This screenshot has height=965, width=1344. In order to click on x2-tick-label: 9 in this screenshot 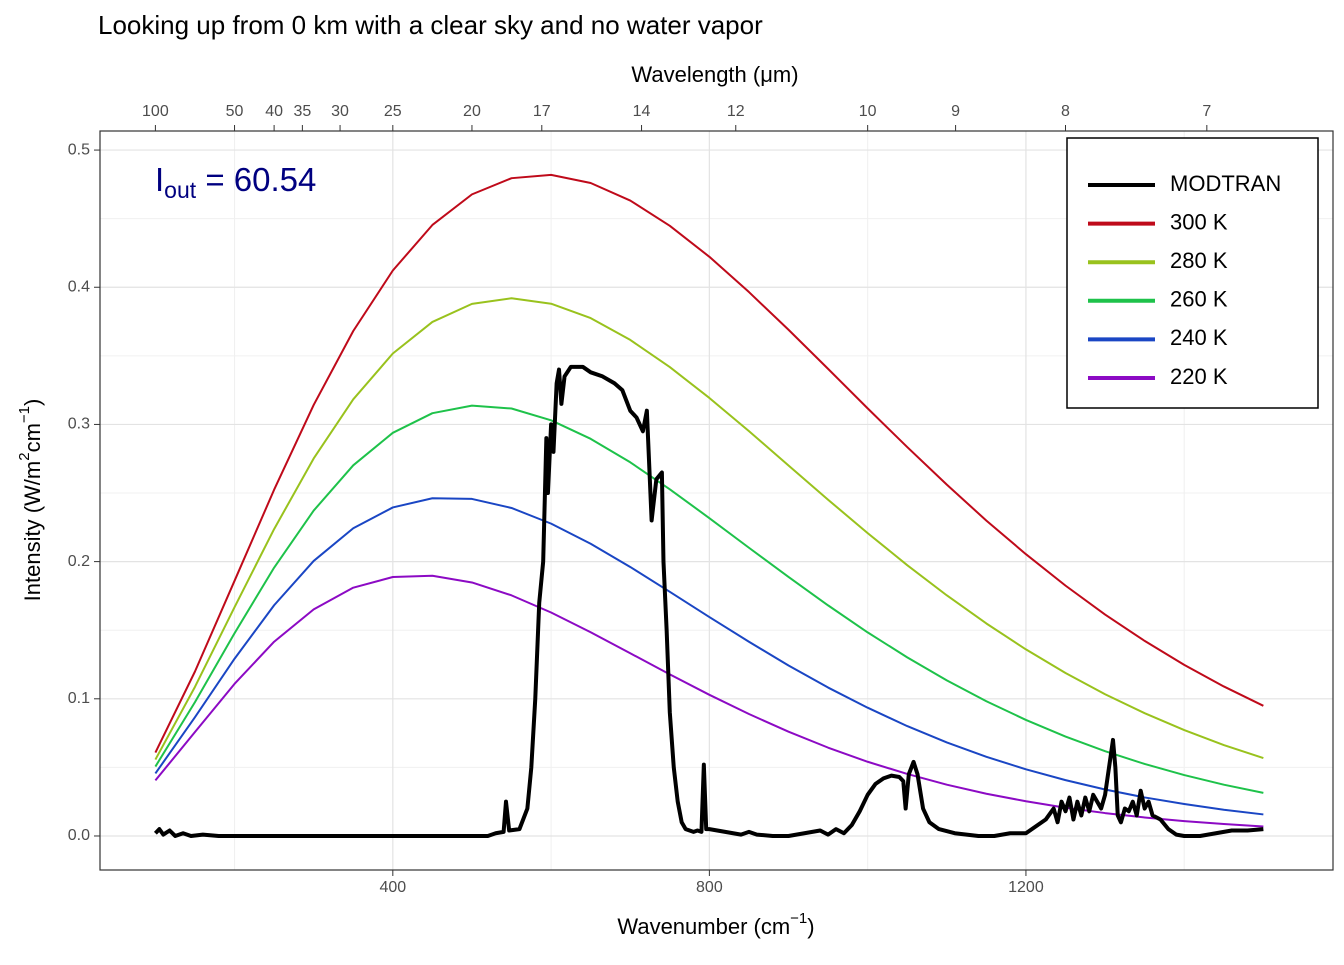, I will do `click(955, 111)`.